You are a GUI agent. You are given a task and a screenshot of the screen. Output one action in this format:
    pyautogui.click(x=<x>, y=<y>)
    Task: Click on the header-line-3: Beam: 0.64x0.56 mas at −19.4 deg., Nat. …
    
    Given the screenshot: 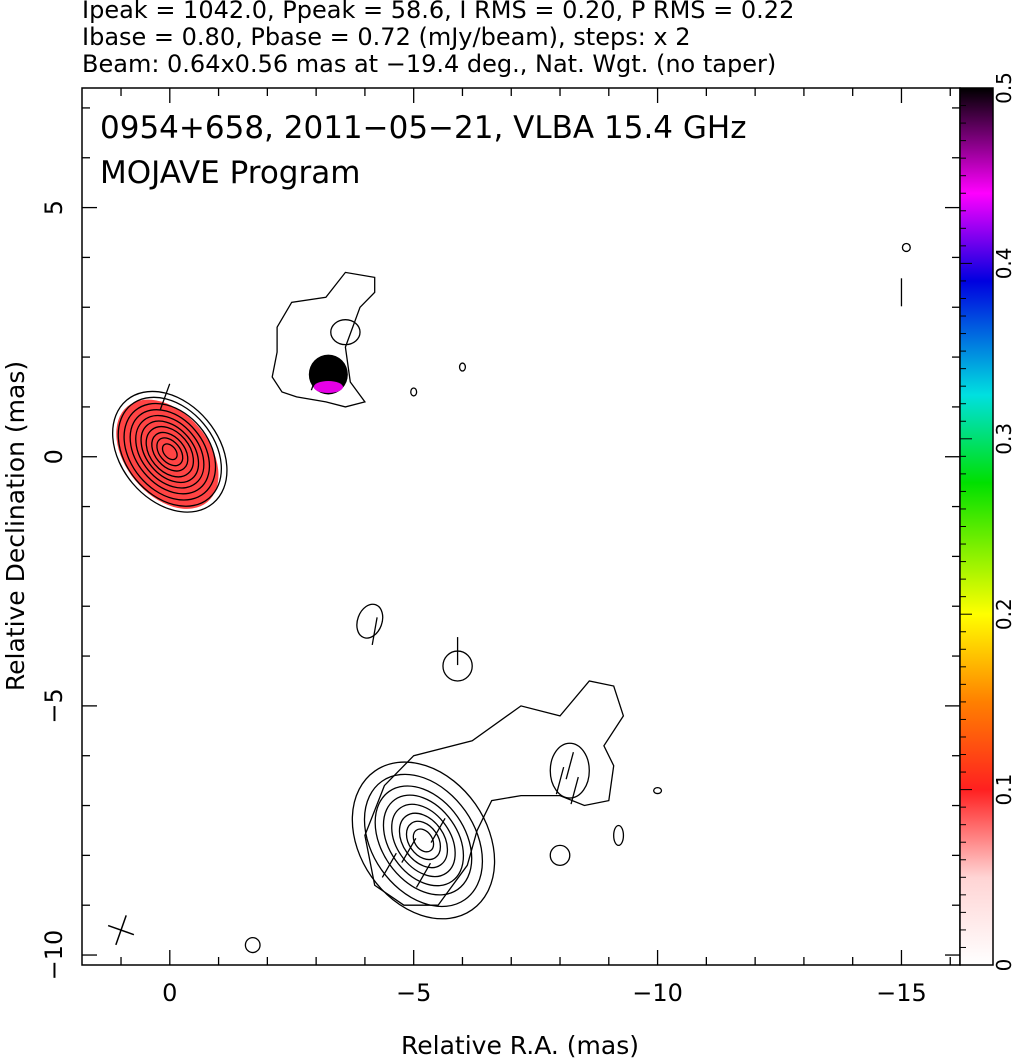 What is the action you would take?
    pyautogui.click(x=429, y=64)
    